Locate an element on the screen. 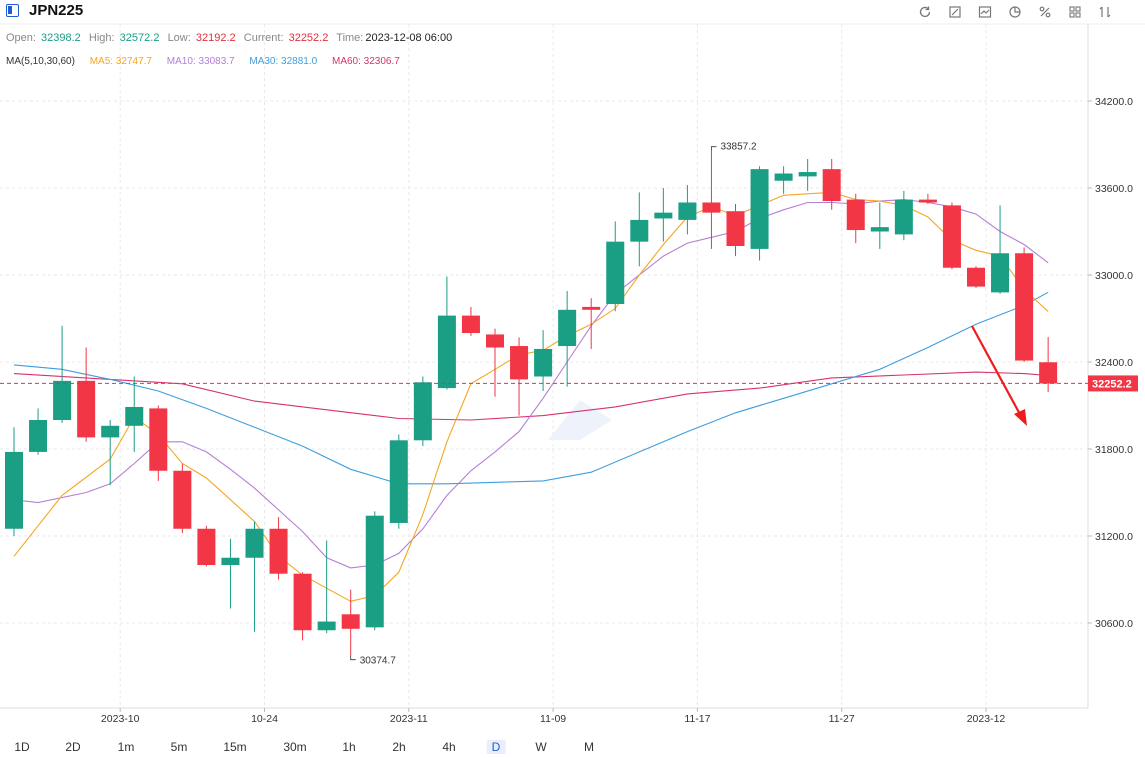 This screenshot has height=758, width=1145. timeframe-2h: 2h is located at coordinates (399, 747).